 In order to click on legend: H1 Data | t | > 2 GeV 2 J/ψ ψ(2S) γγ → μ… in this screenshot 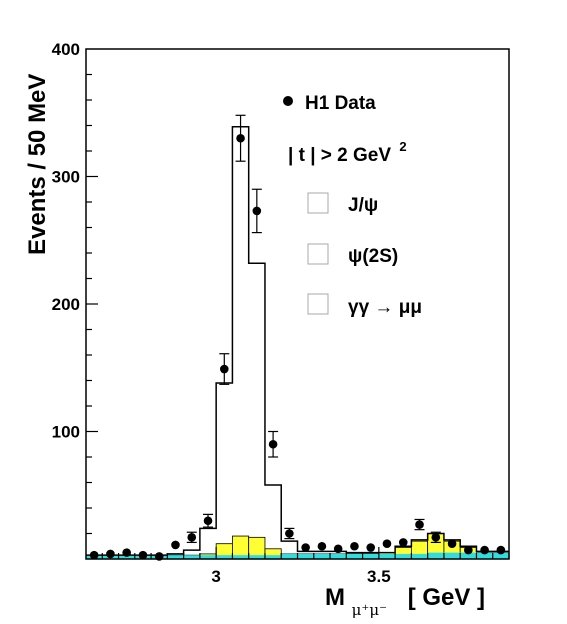, I will do `click(352, 205)`.